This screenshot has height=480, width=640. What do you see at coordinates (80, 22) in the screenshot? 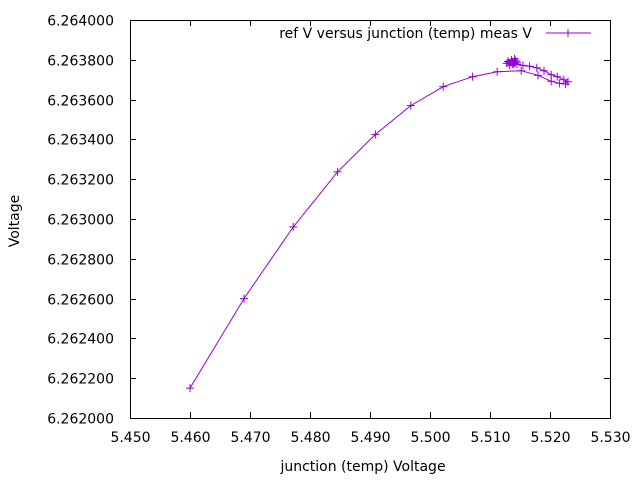
I see `y-tick-label: 6.264000` at bounding box center [80, 22].